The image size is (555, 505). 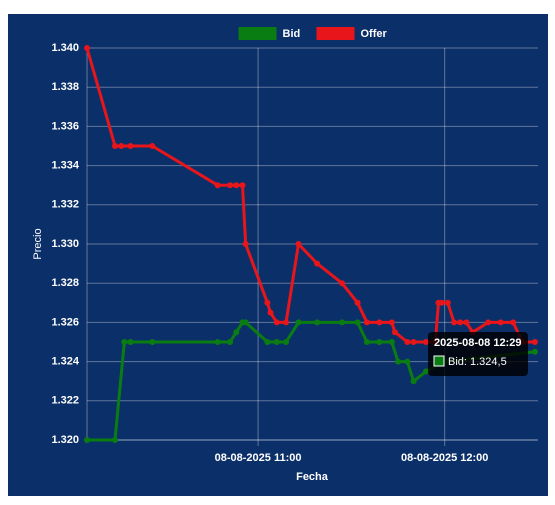 What do you see at coordinates (292, 34) in the screenshot?
I see `legend-label: Bid` at bounding box center [292, 34].